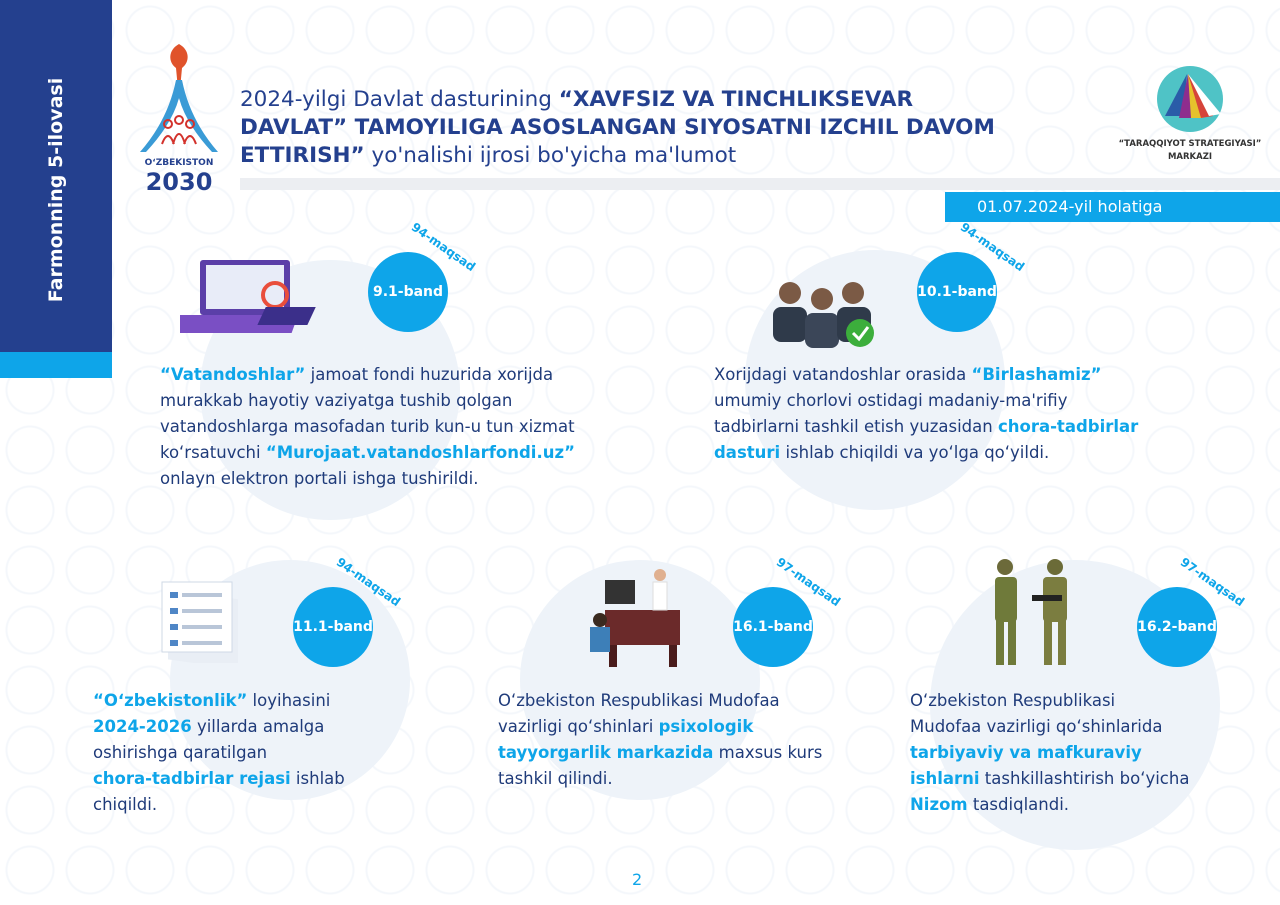 This screenshot has height=905, width=1280. Describe the element at coordinates (843, 374) in the screenshot. I see `body-text: Xorijdagi vatandoshlar orasida` at that location.